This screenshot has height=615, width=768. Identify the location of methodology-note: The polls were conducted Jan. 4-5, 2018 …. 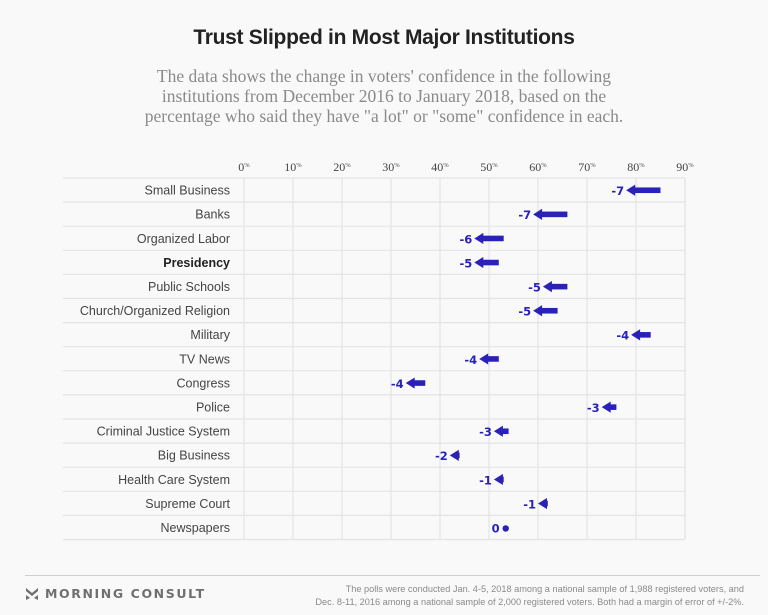
(509, 595).